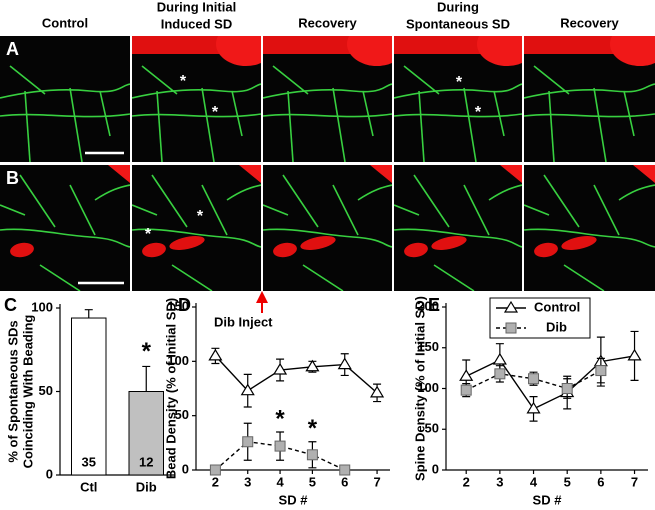 The image size is (655, 510). I want to click on column-header: Spontaneous SD, so click(458, 23).